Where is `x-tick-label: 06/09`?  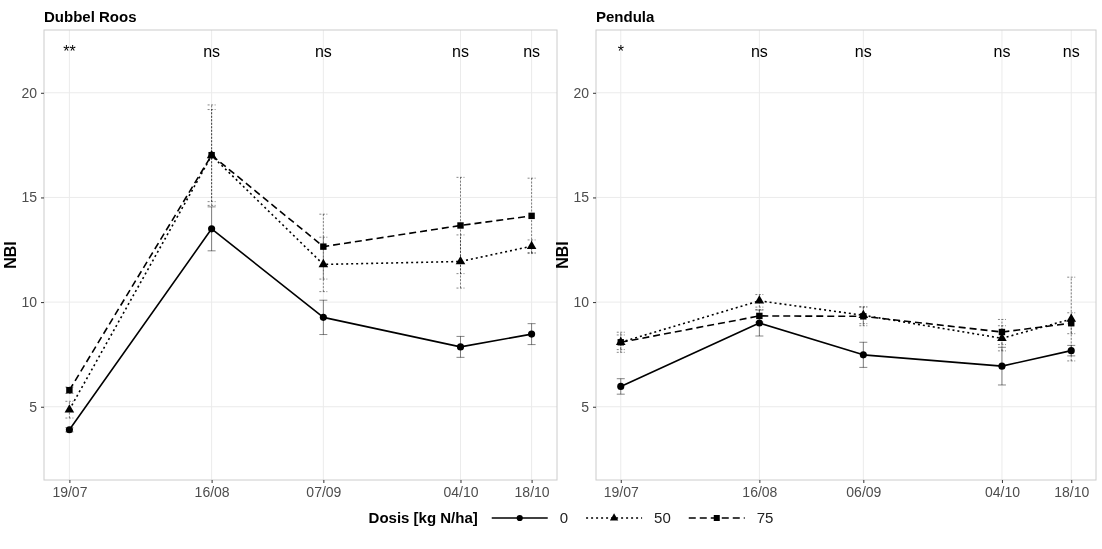
x-tick-label: 06/09 is located at coordinates (864, 491).